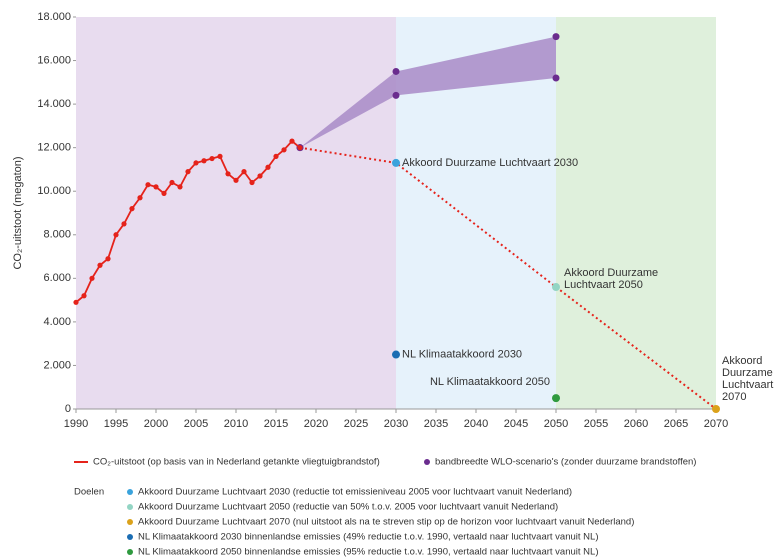 The height and width of the screenshot is (560, 775). What do you see at coordinates (734, 397) in the screenshot?
I see `target-label: 2070` at bounding box center [734, 397].